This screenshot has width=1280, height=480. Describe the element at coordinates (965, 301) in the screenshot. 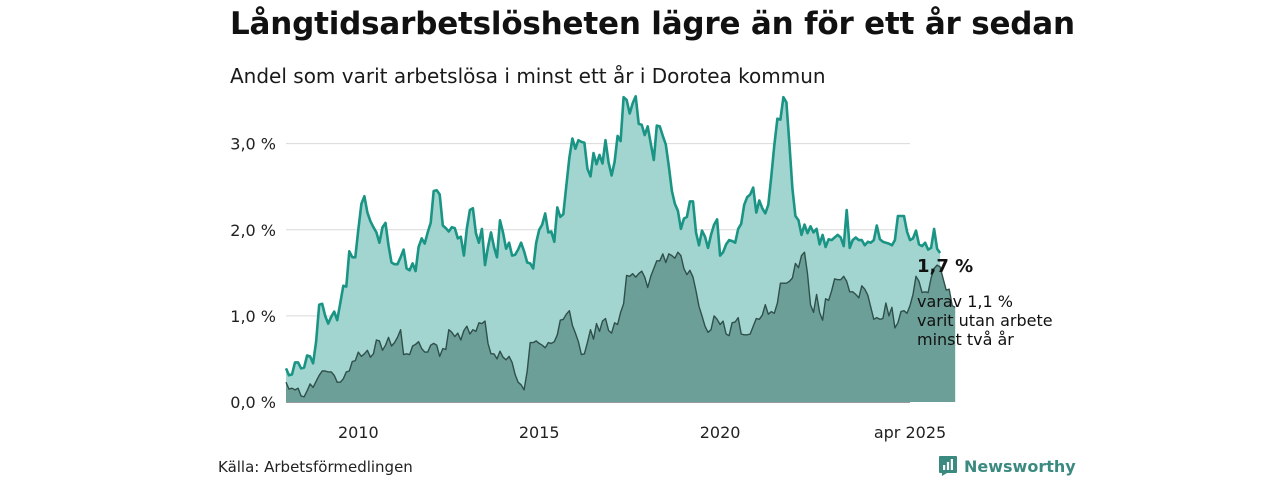

I see `two-year-label-line-1: varav 1,1 %` at that location.